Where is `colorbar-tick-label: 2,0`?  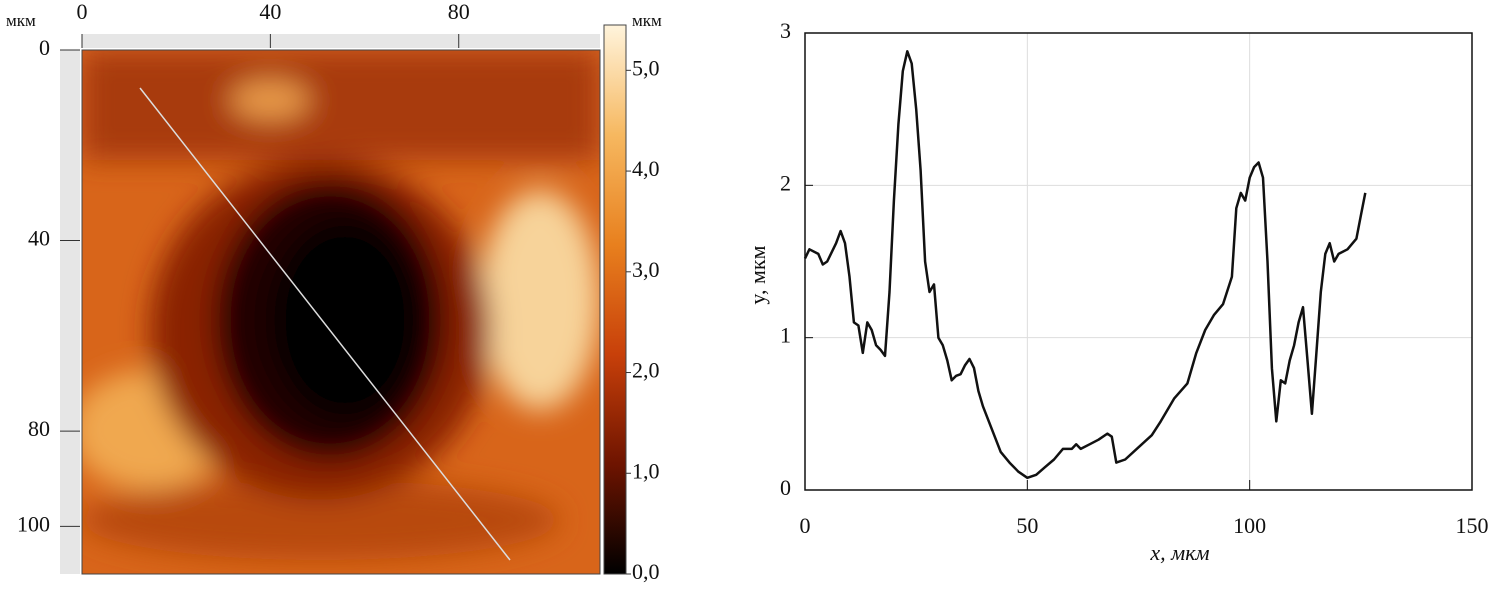
colorbar-tick-label: 2,0 is located at coordinates (646, 370).